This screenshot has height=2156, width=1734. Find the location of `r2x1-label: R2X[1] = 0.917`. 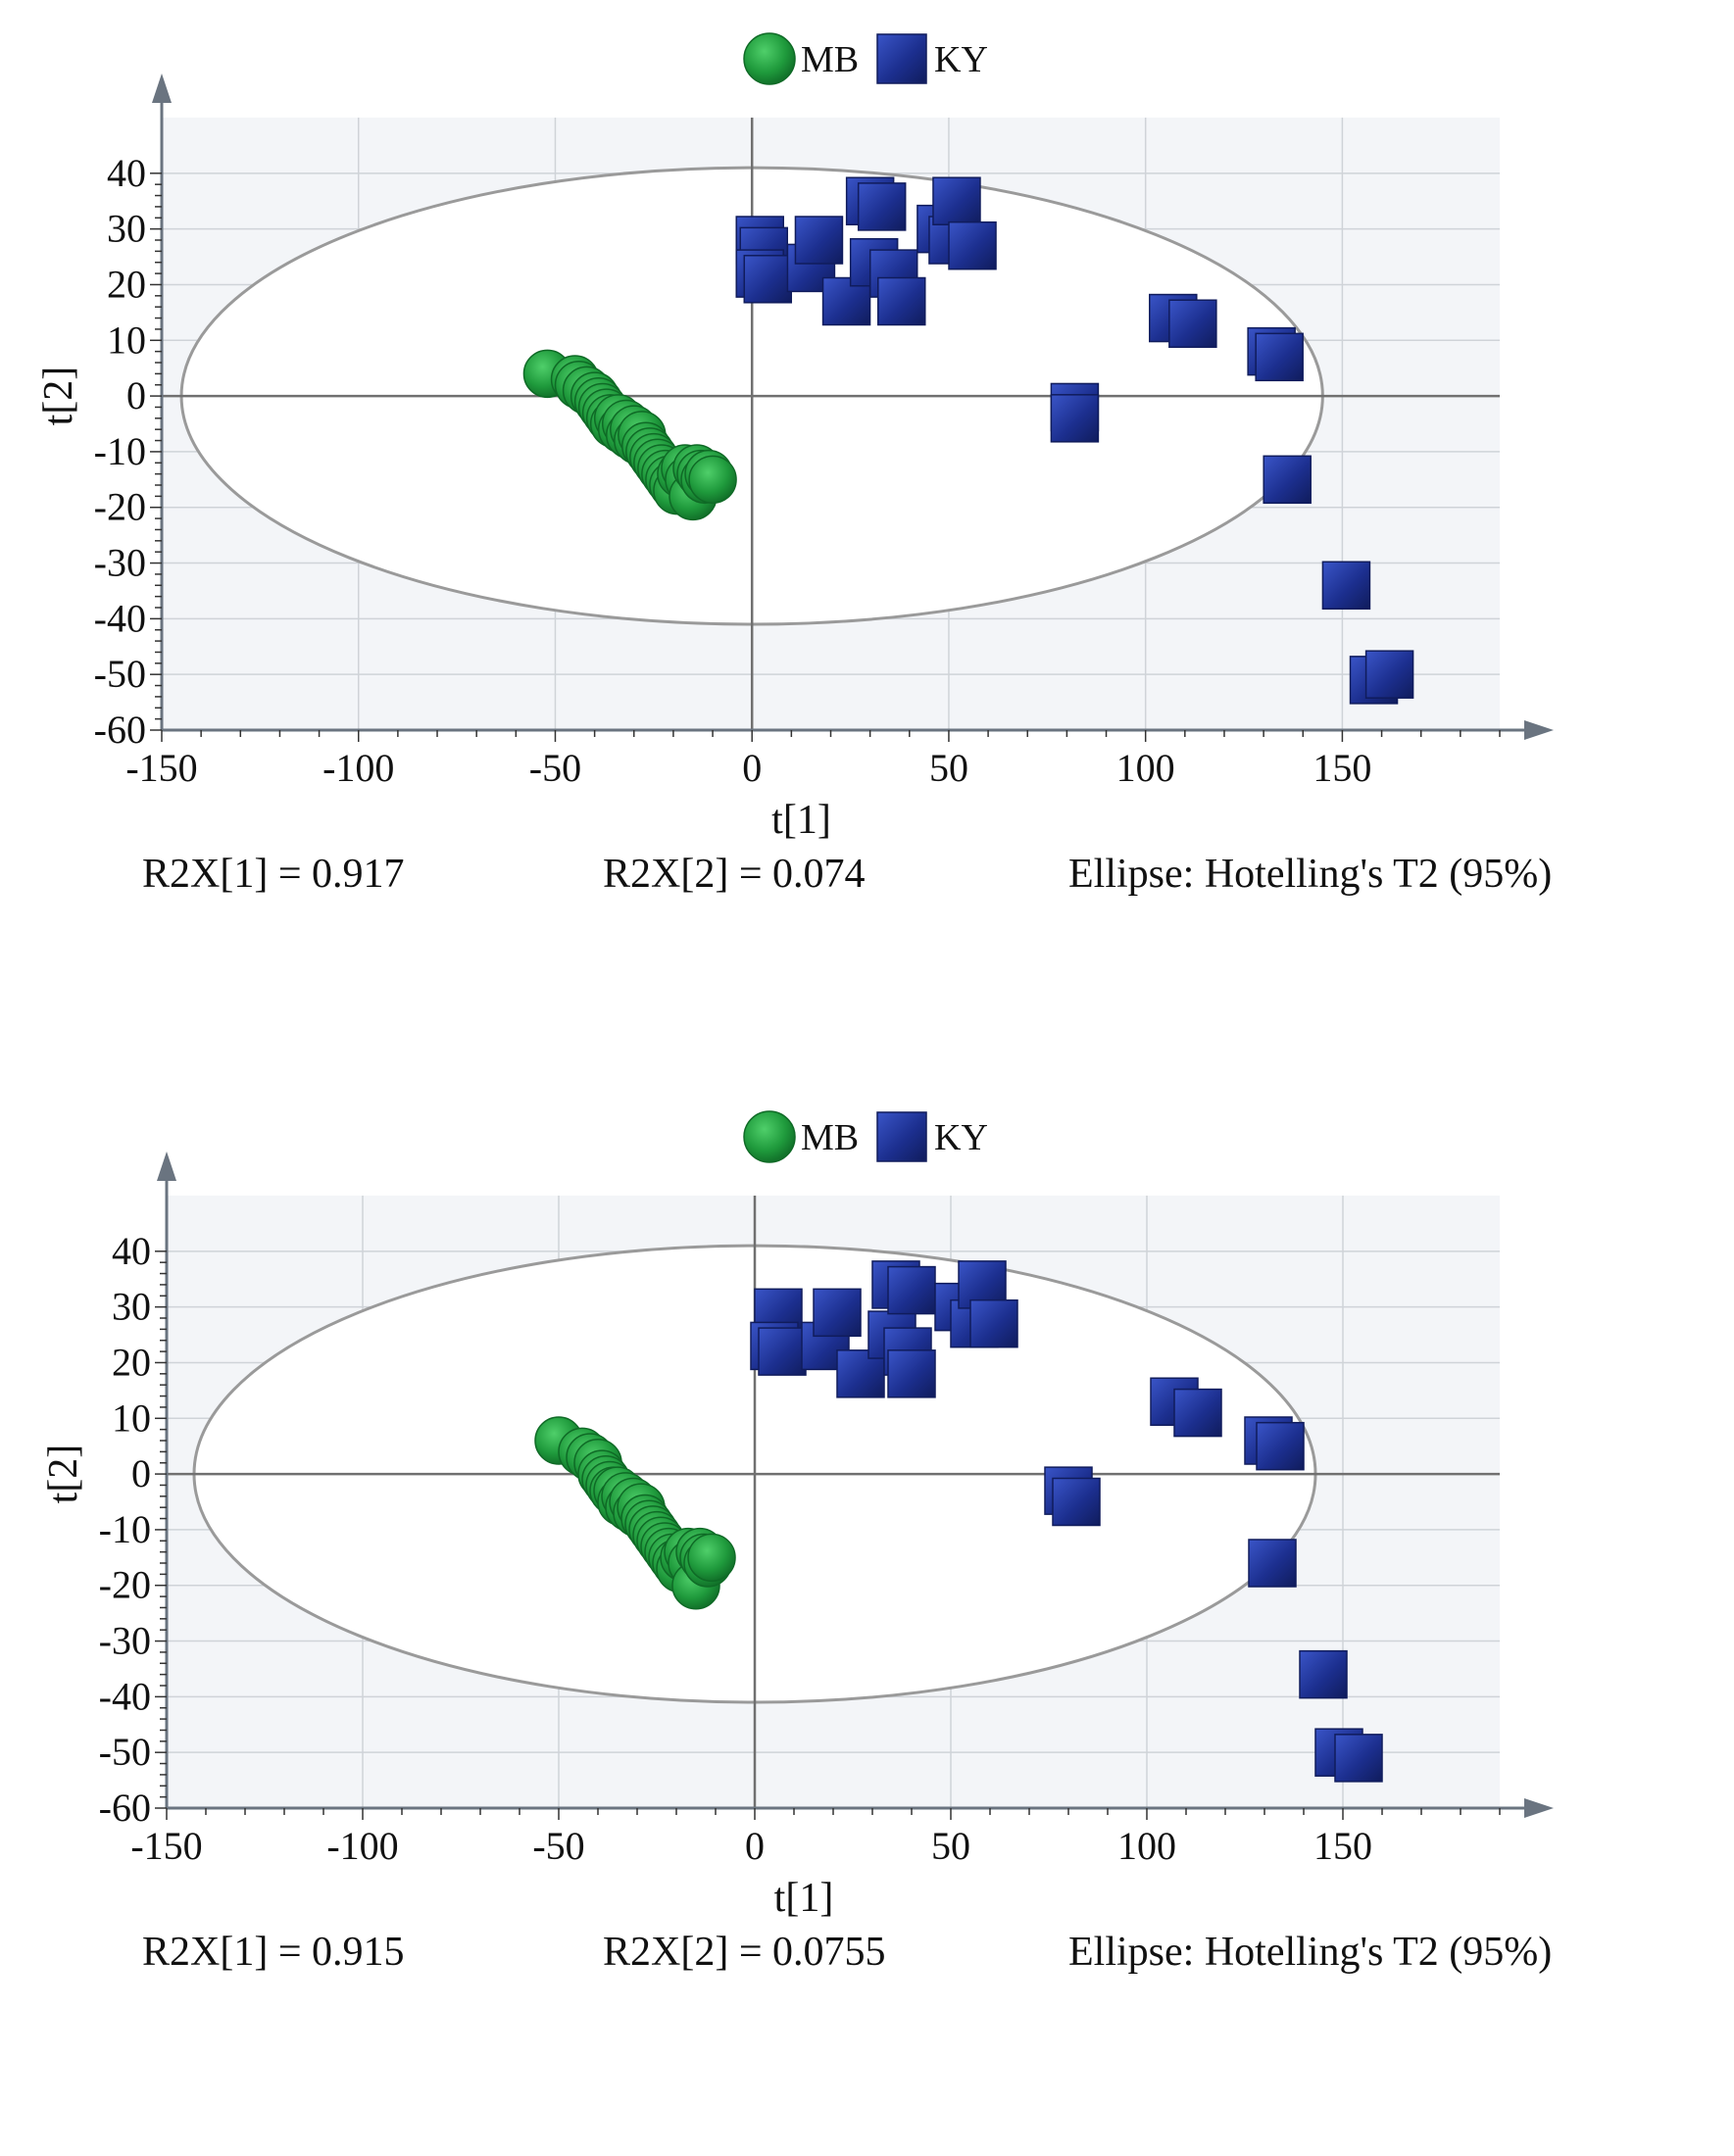

r2x1-label: R2X[1] = 0.917 is located at coordinates (273, 874).